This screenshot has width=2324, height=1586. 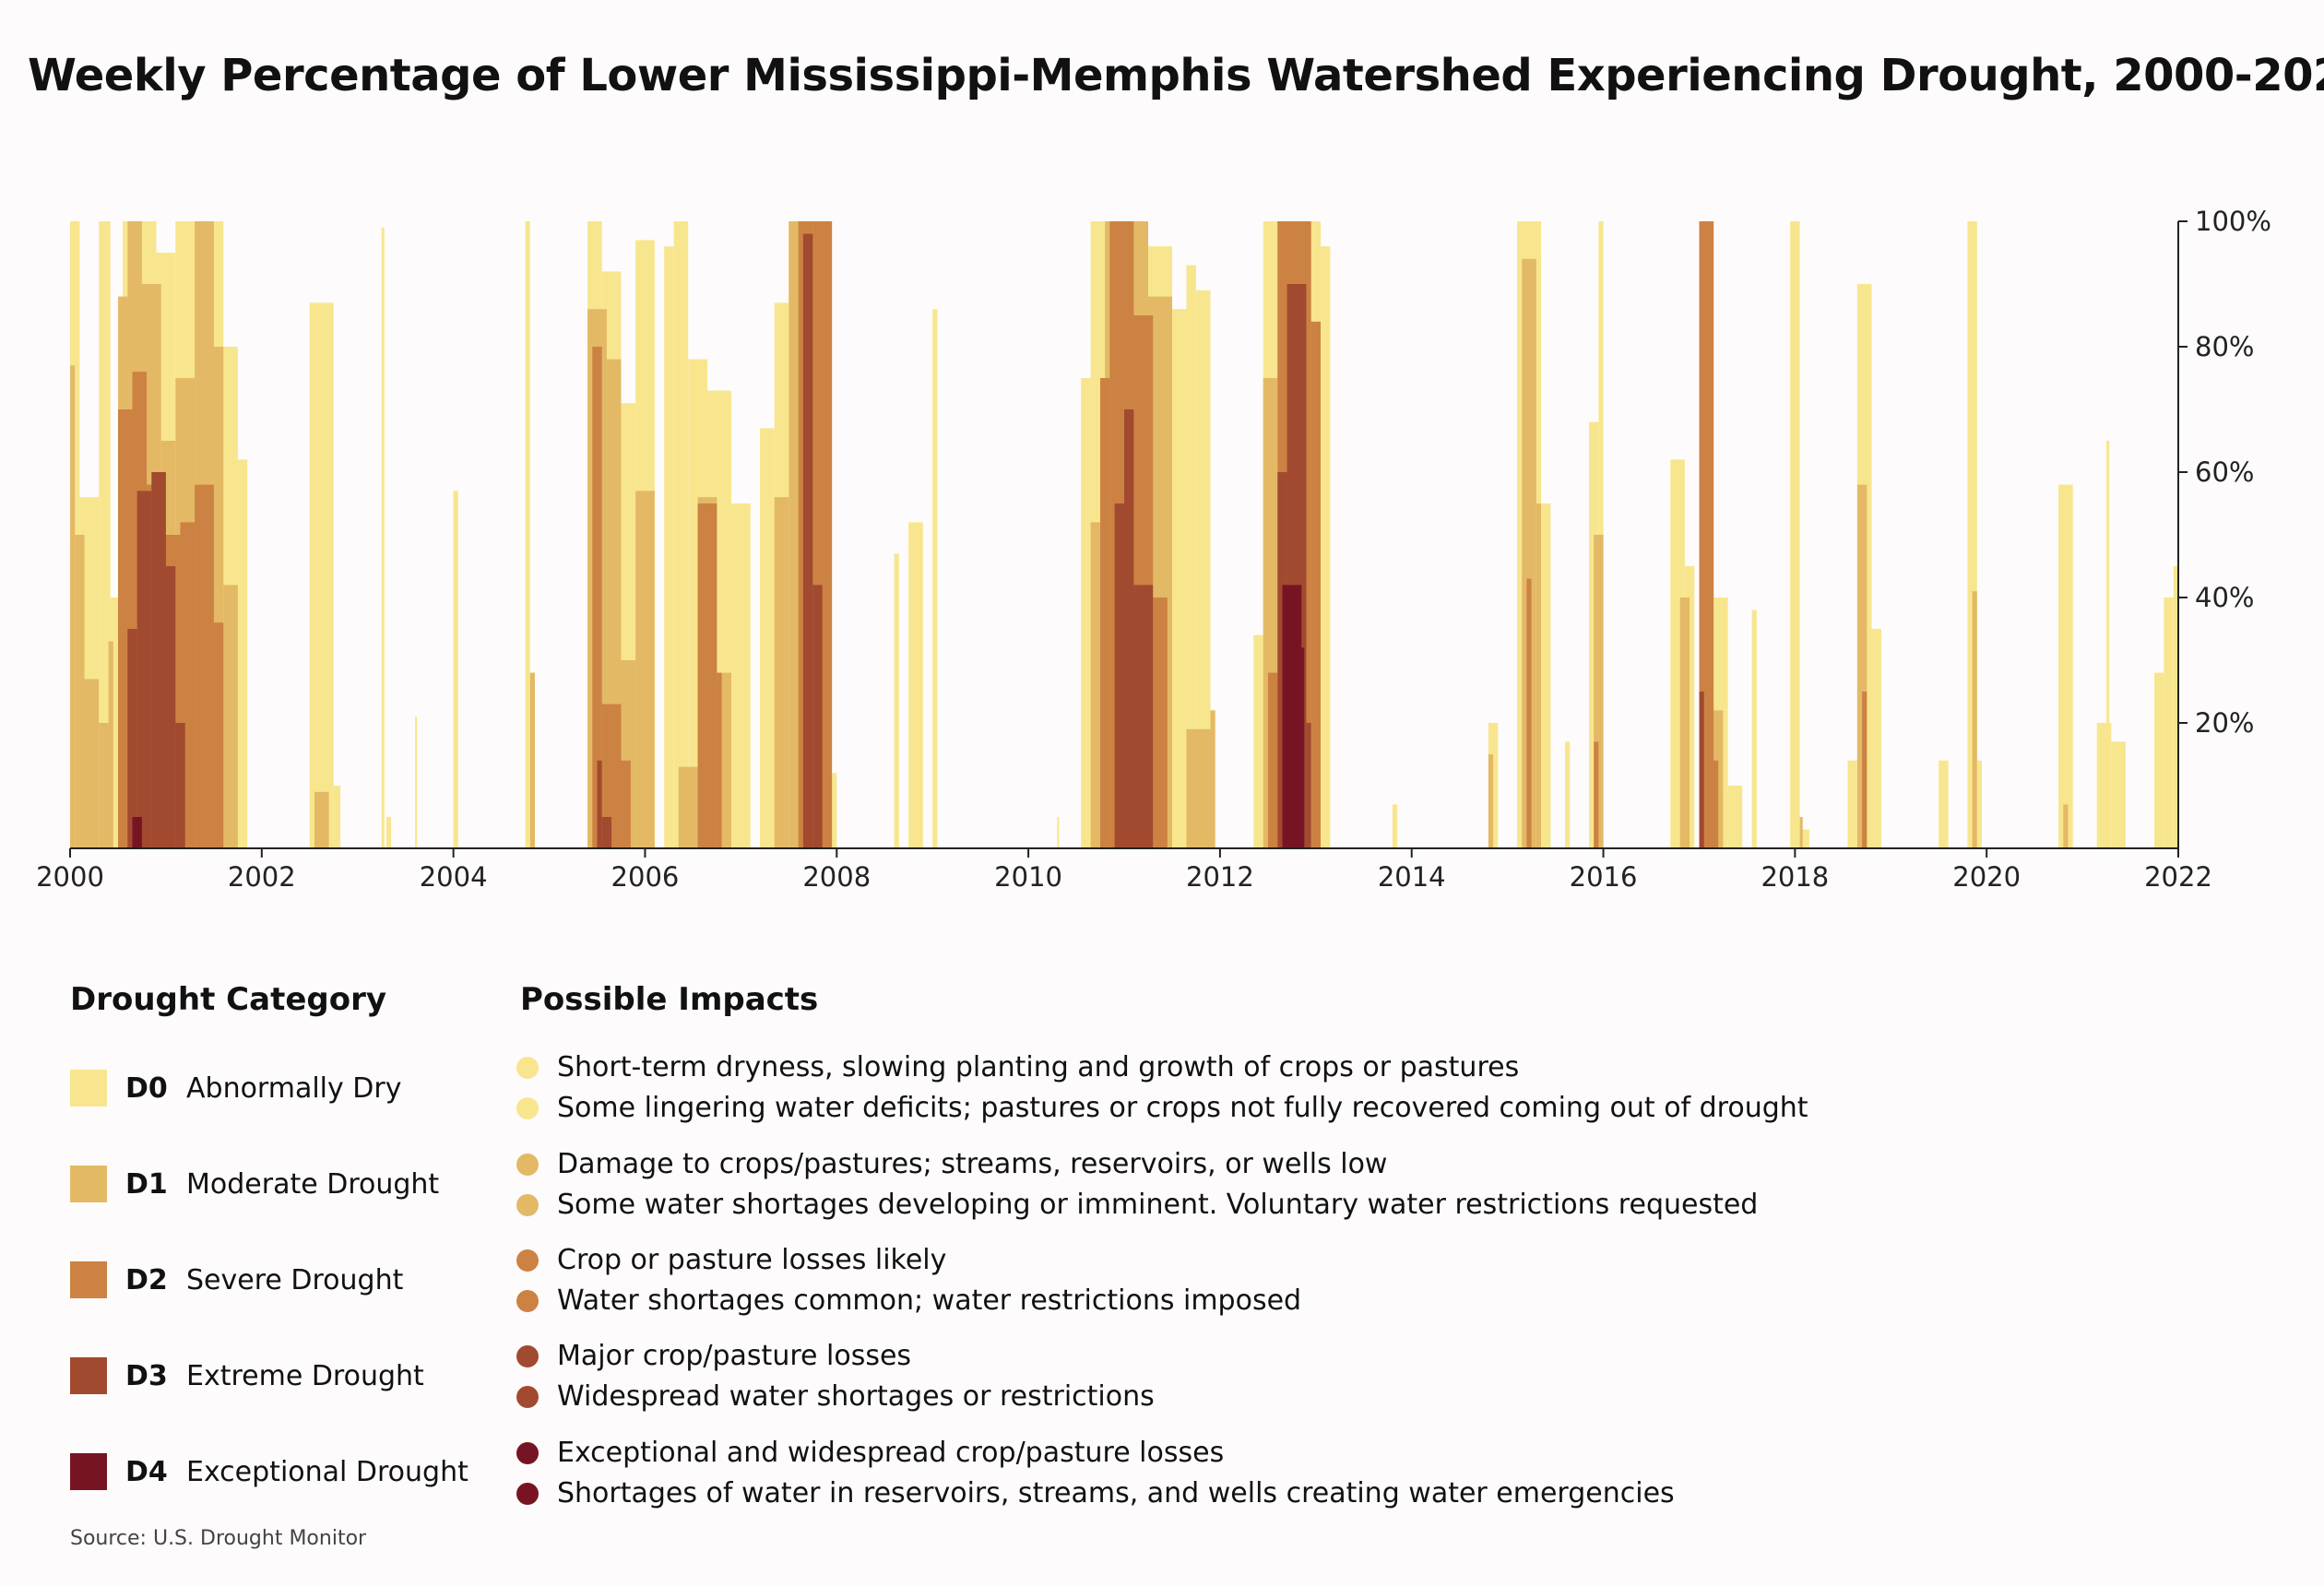 What do you see at coordinates (1604, 877) in the screenshot?
I see `x-tick-label: 2016` at bounding box center [1604, 877].